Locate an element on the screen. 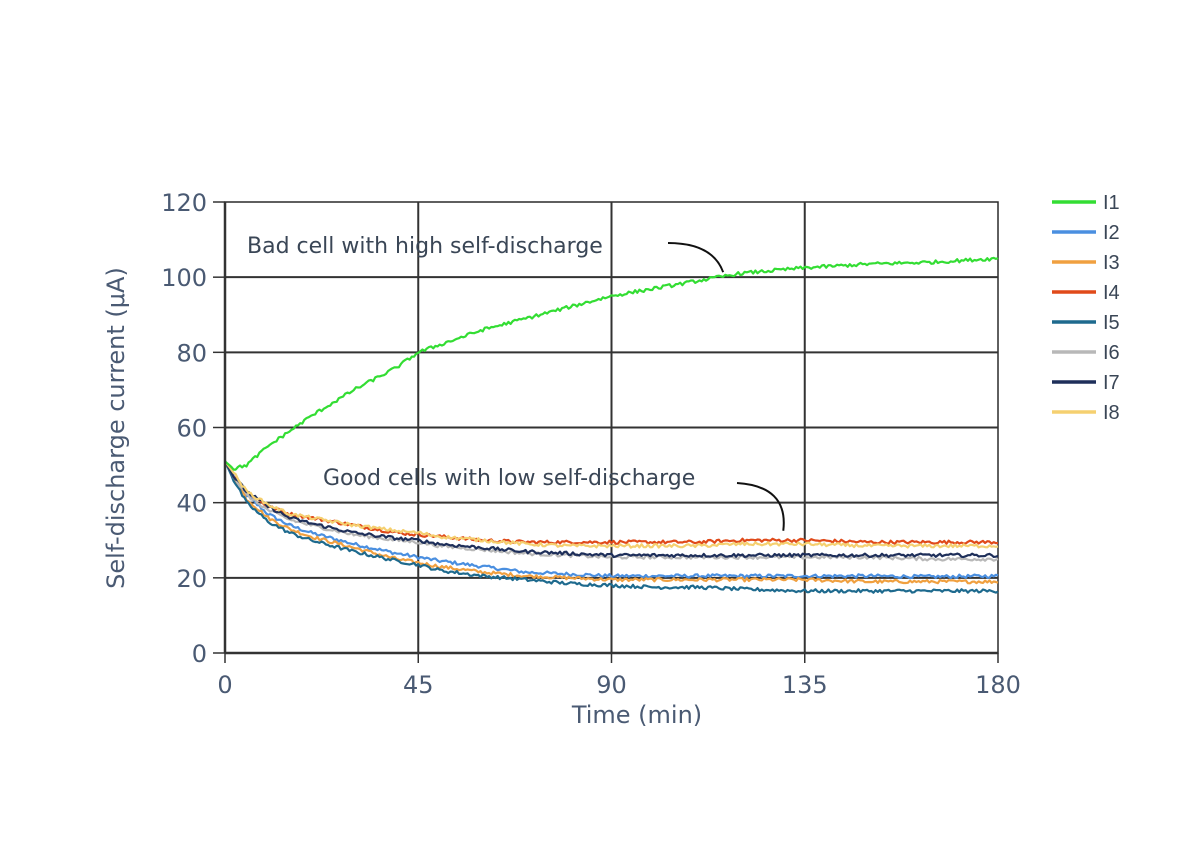 The width and height of the screenshot is (1200, 850). legend-label-i8: I8 is located at coordinates (1111, 413).